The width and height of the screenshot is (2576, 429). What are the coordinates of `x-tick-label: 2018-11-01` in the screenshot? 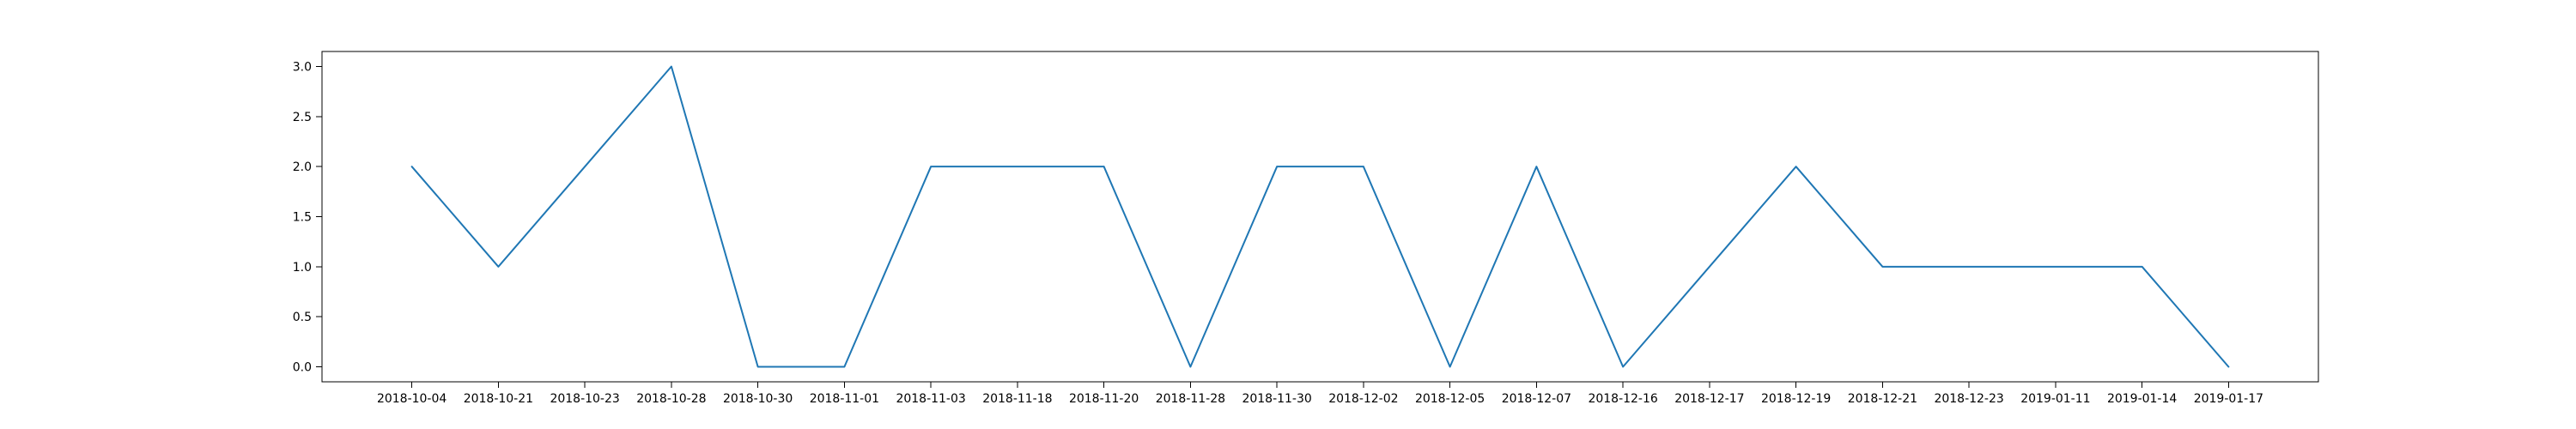 It's located at (845, 399).